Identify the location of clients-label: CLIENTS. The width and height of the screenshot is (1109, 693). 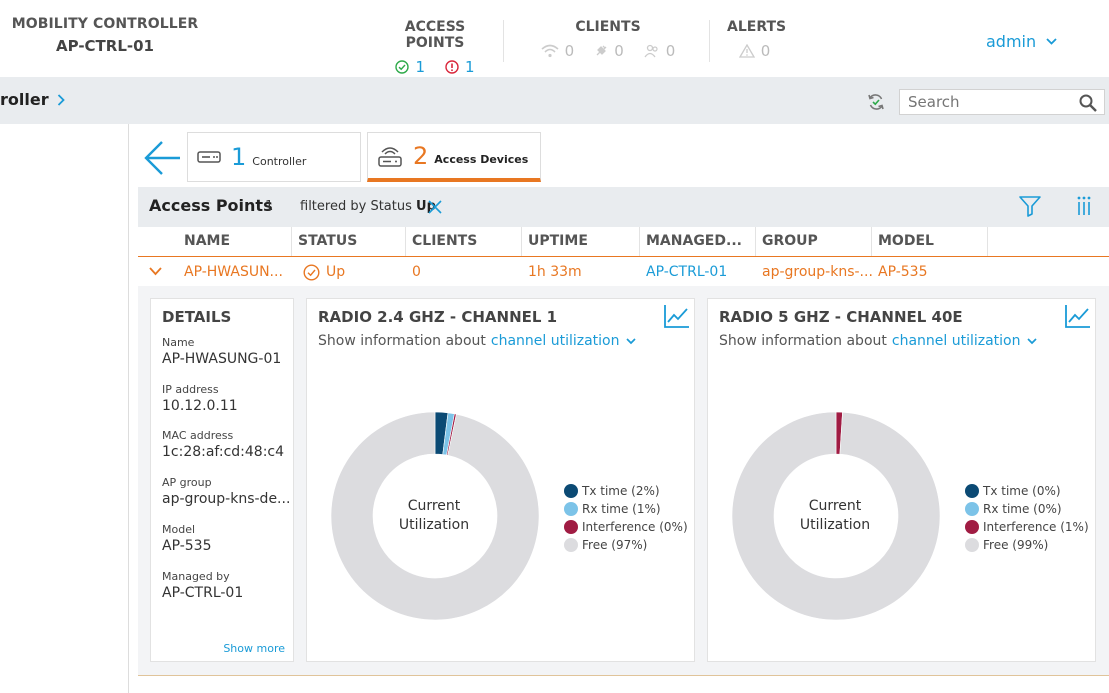
(608, 27).